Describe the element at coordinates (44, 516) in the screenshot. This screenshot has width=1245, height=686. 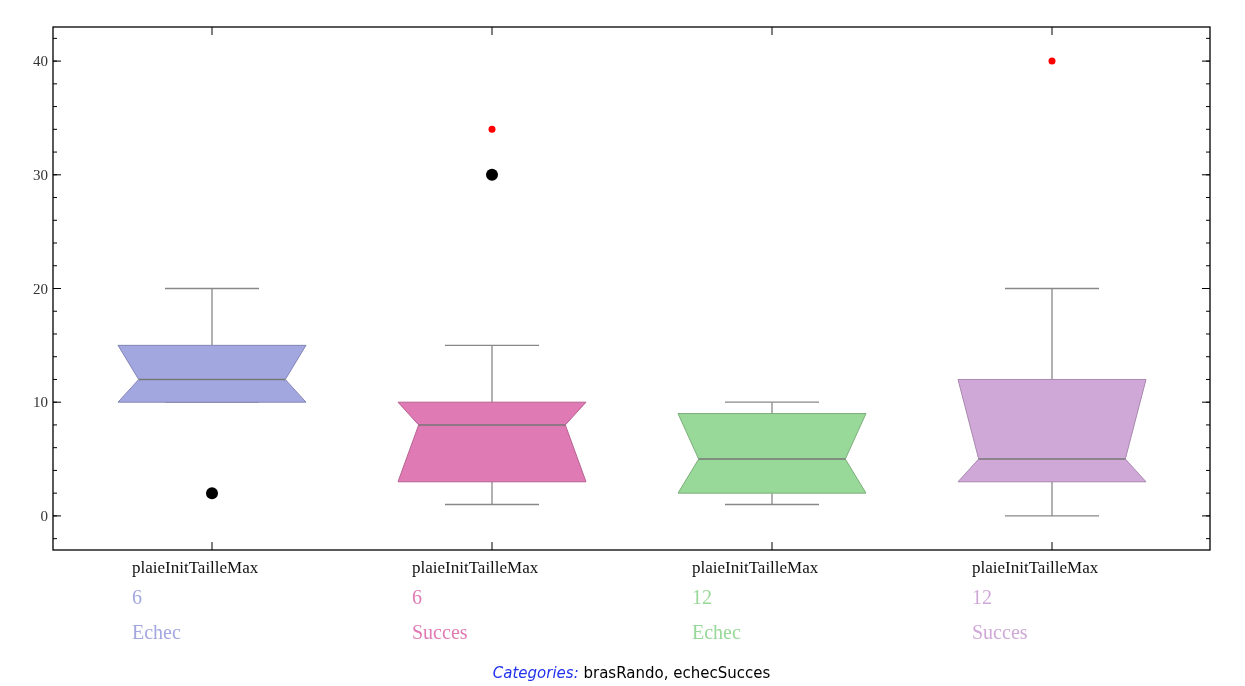
I see `y-tick-label: 0` at that location.